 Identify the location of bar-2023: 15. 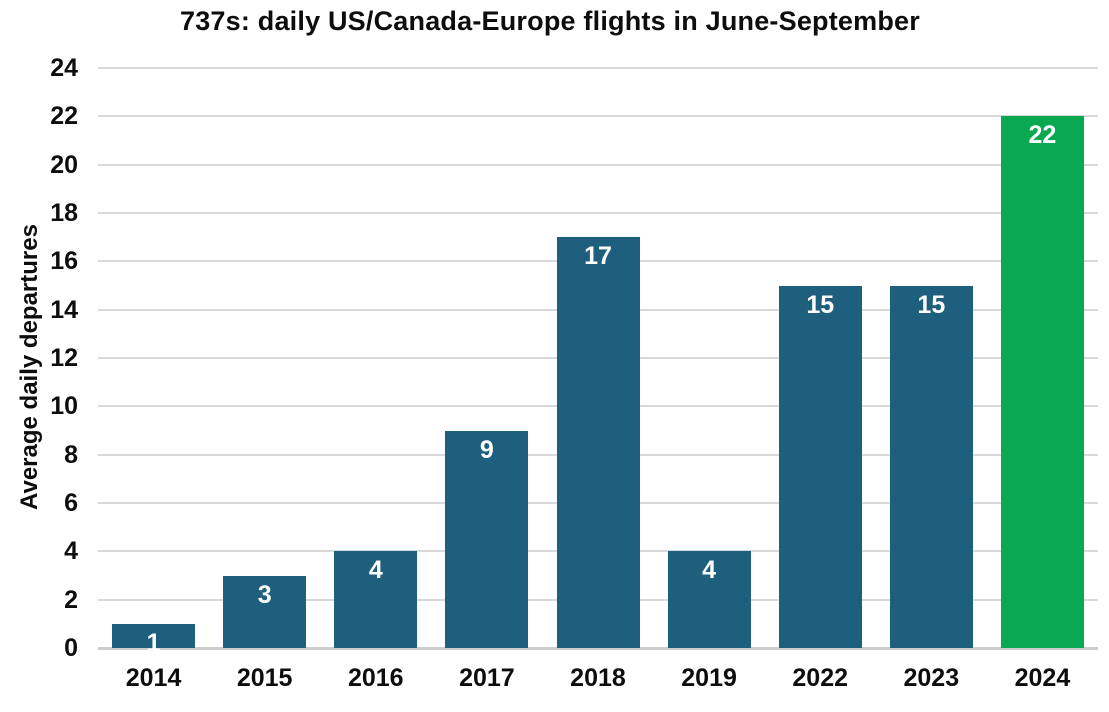
(931, 466).